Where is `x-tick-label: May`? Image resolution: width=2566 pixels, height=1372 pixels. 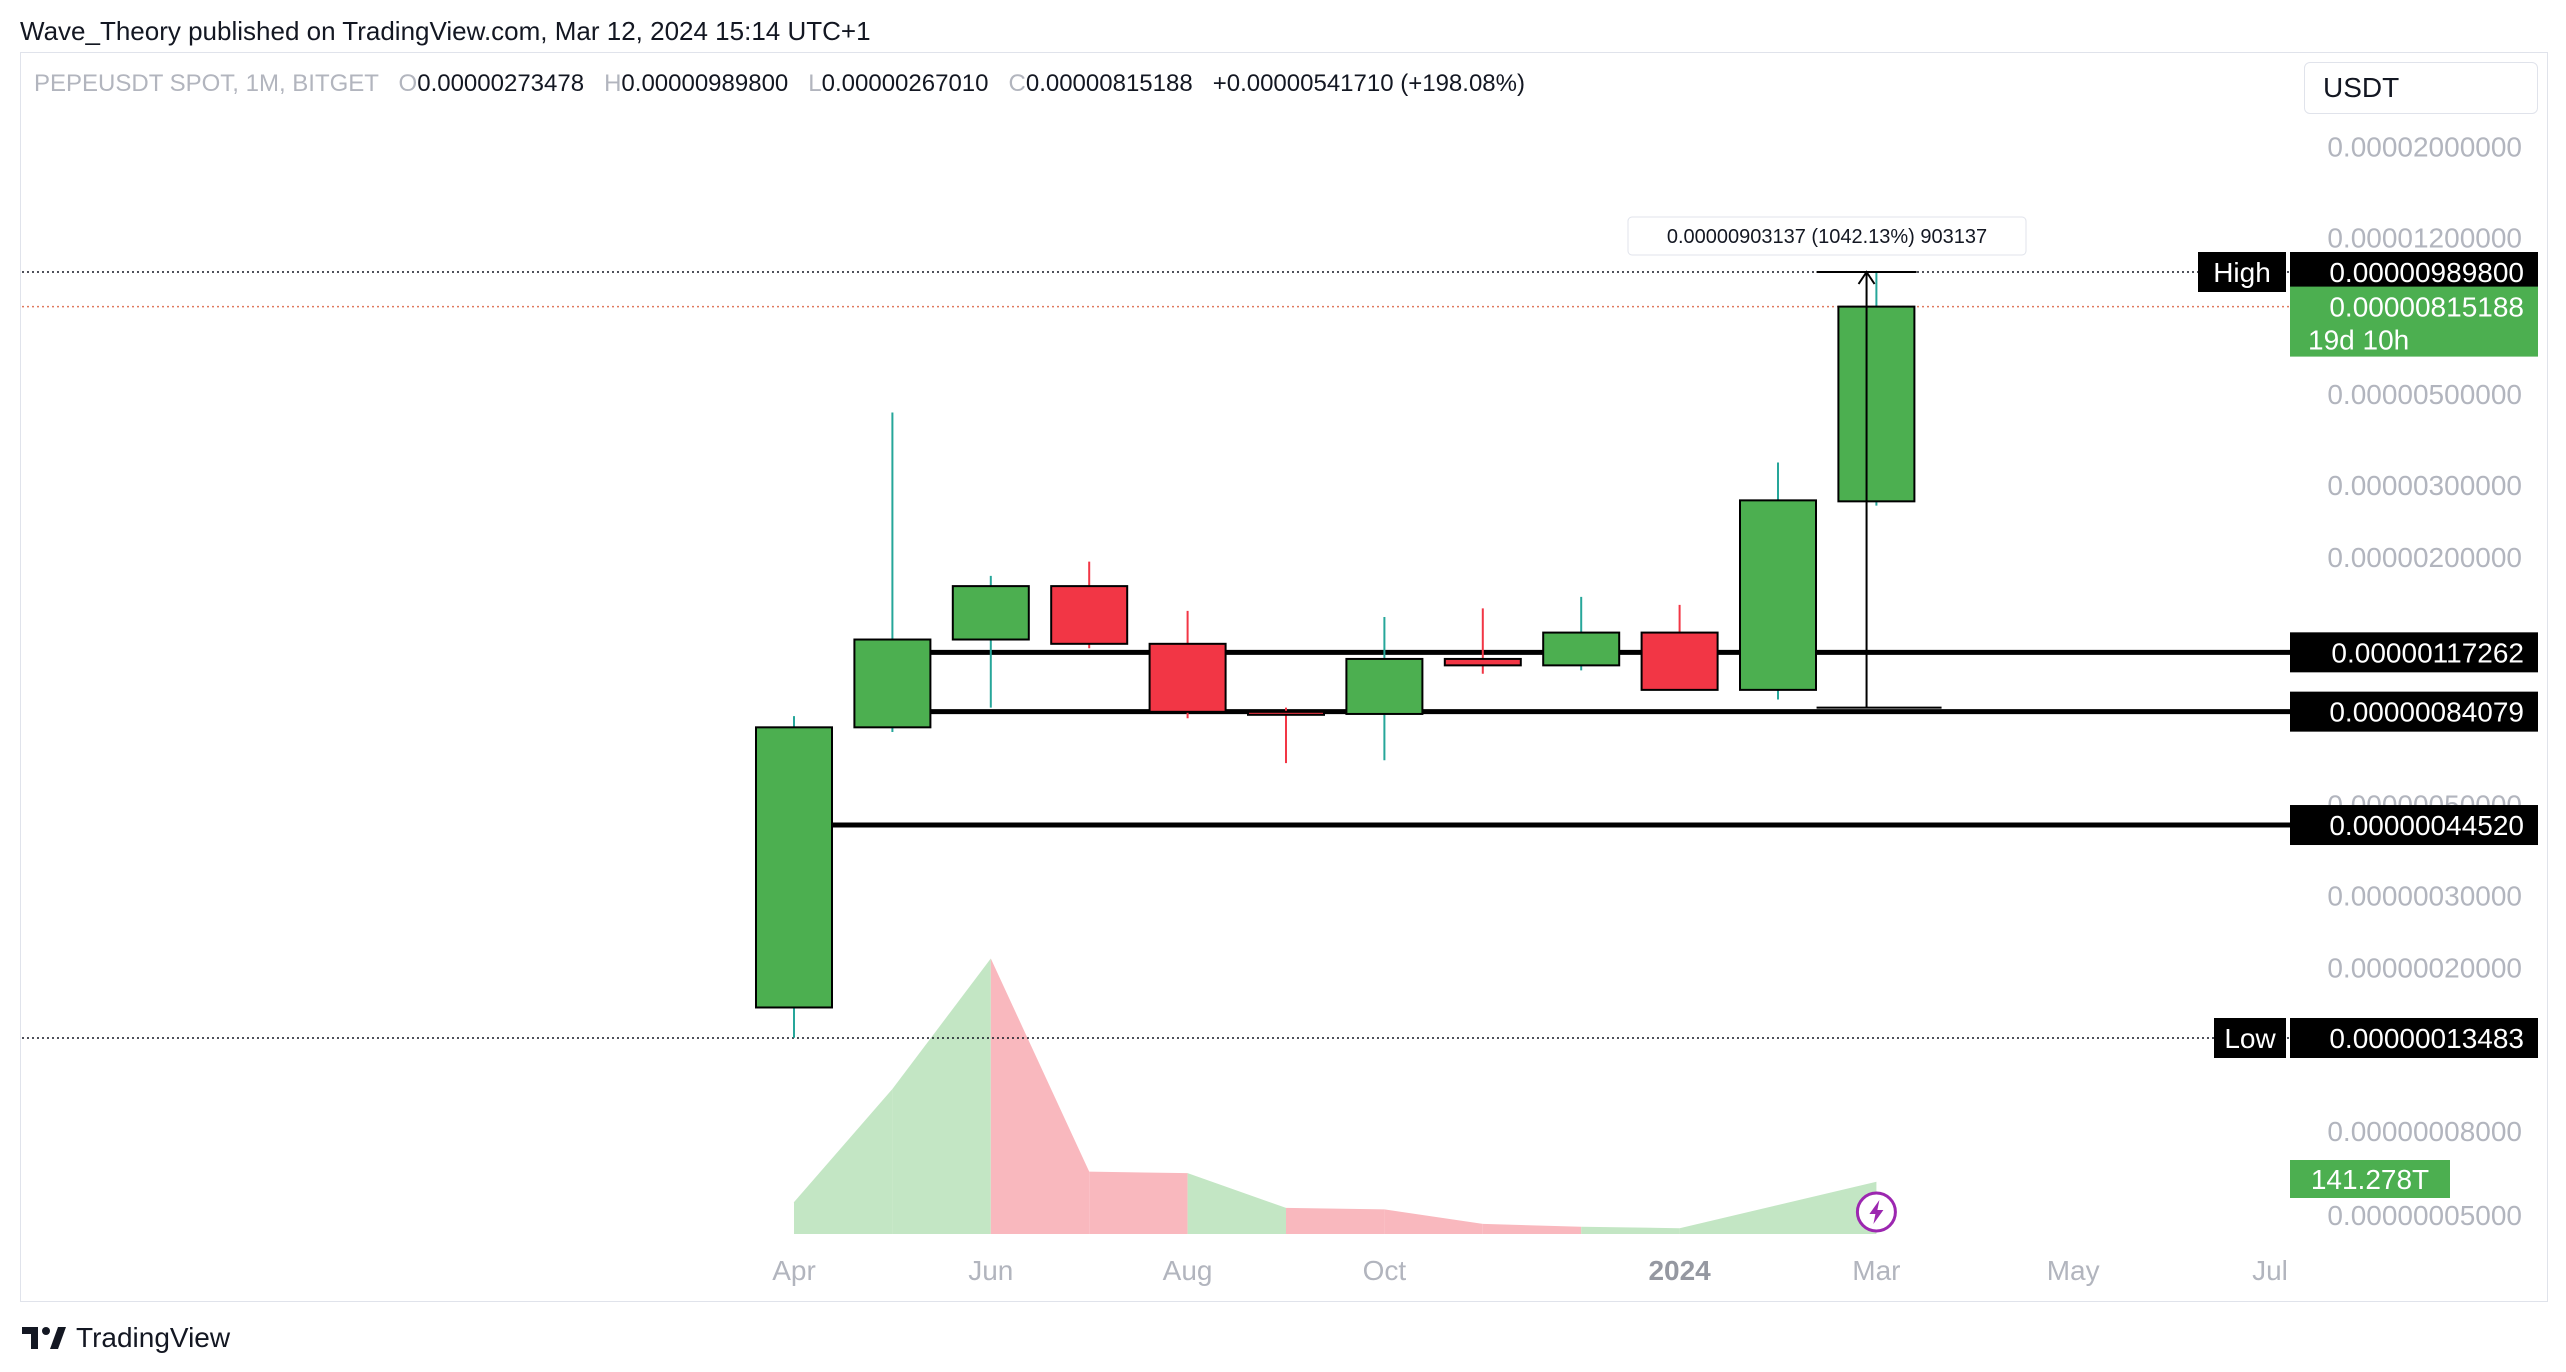 x-tick-label: May is located at coordinates (2073, 1270).